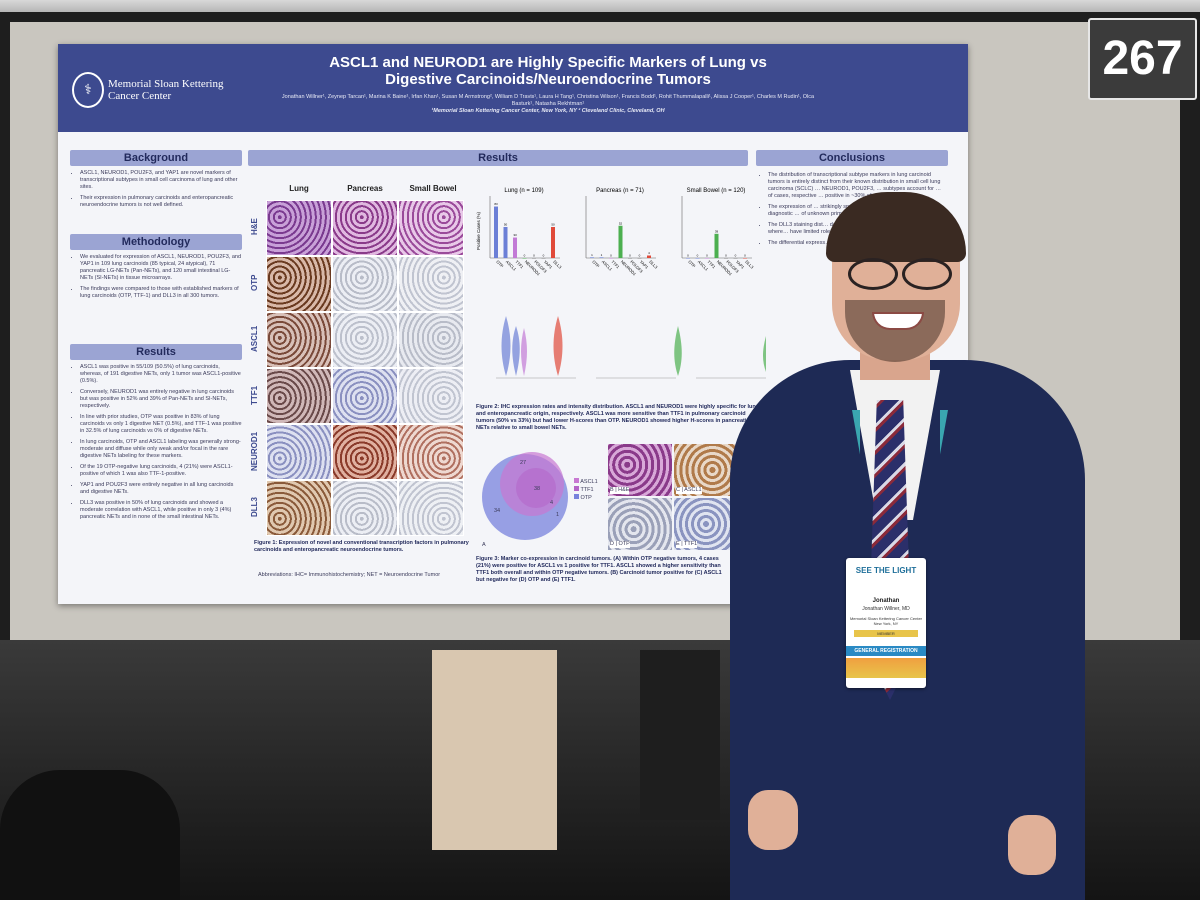 The height and width of the screenshot is (900, 1200). I want to click on conclusions-heading: Conclusions, so click(852, 158).